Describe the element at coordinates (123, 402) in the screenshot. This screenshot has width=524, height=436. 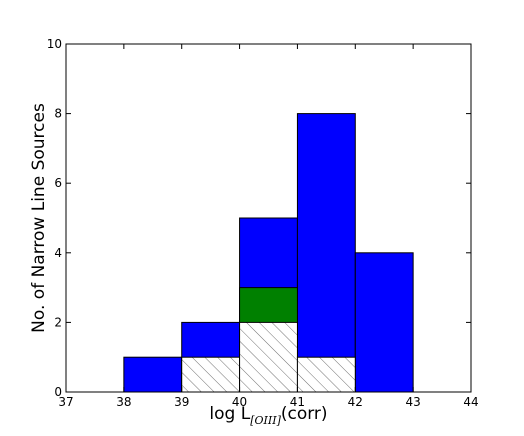
I see `x-tick-label-1: 38` at that location.